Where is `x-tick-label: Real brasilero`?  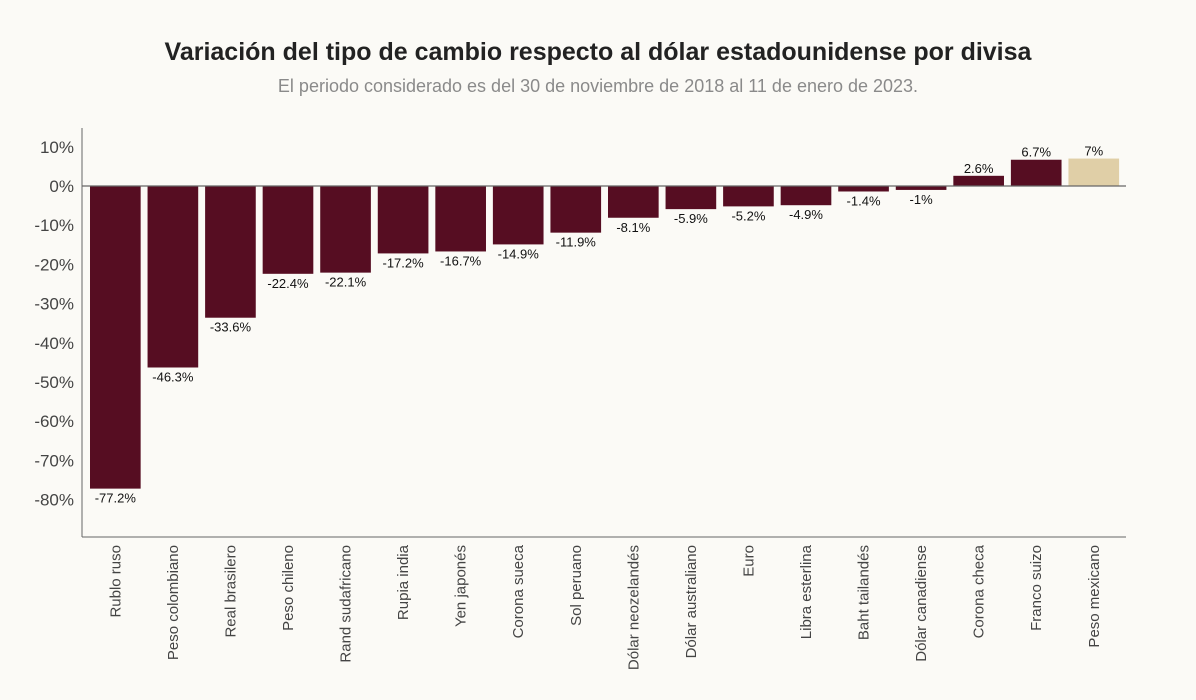 x-tick-label: Real brasilero is located at coordinates (230, 591).